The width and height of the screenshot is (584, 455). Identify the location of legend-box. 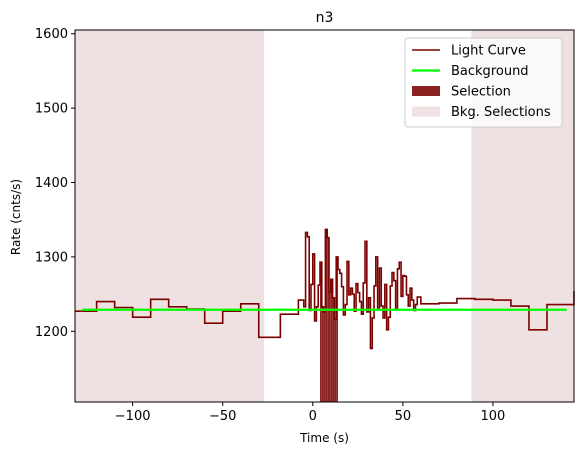
(483, 82).